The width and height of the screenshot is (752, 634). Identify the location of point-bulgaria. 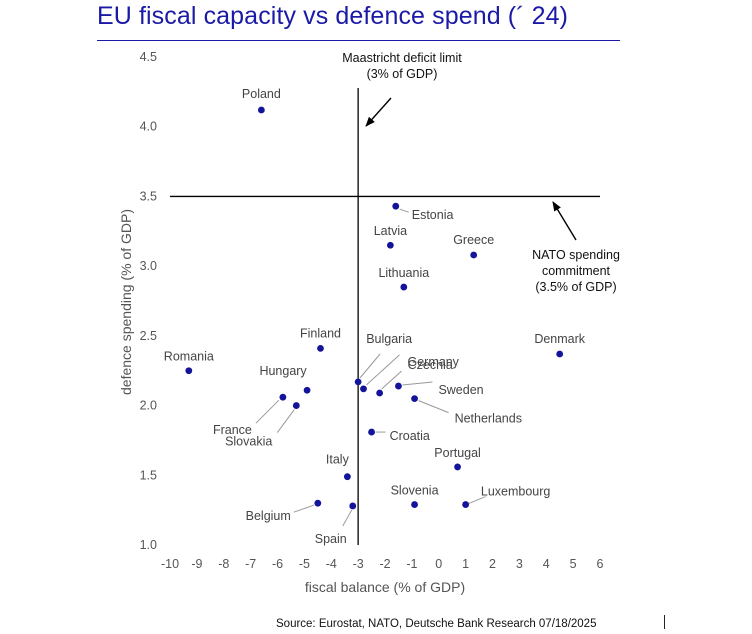
(358, 382).